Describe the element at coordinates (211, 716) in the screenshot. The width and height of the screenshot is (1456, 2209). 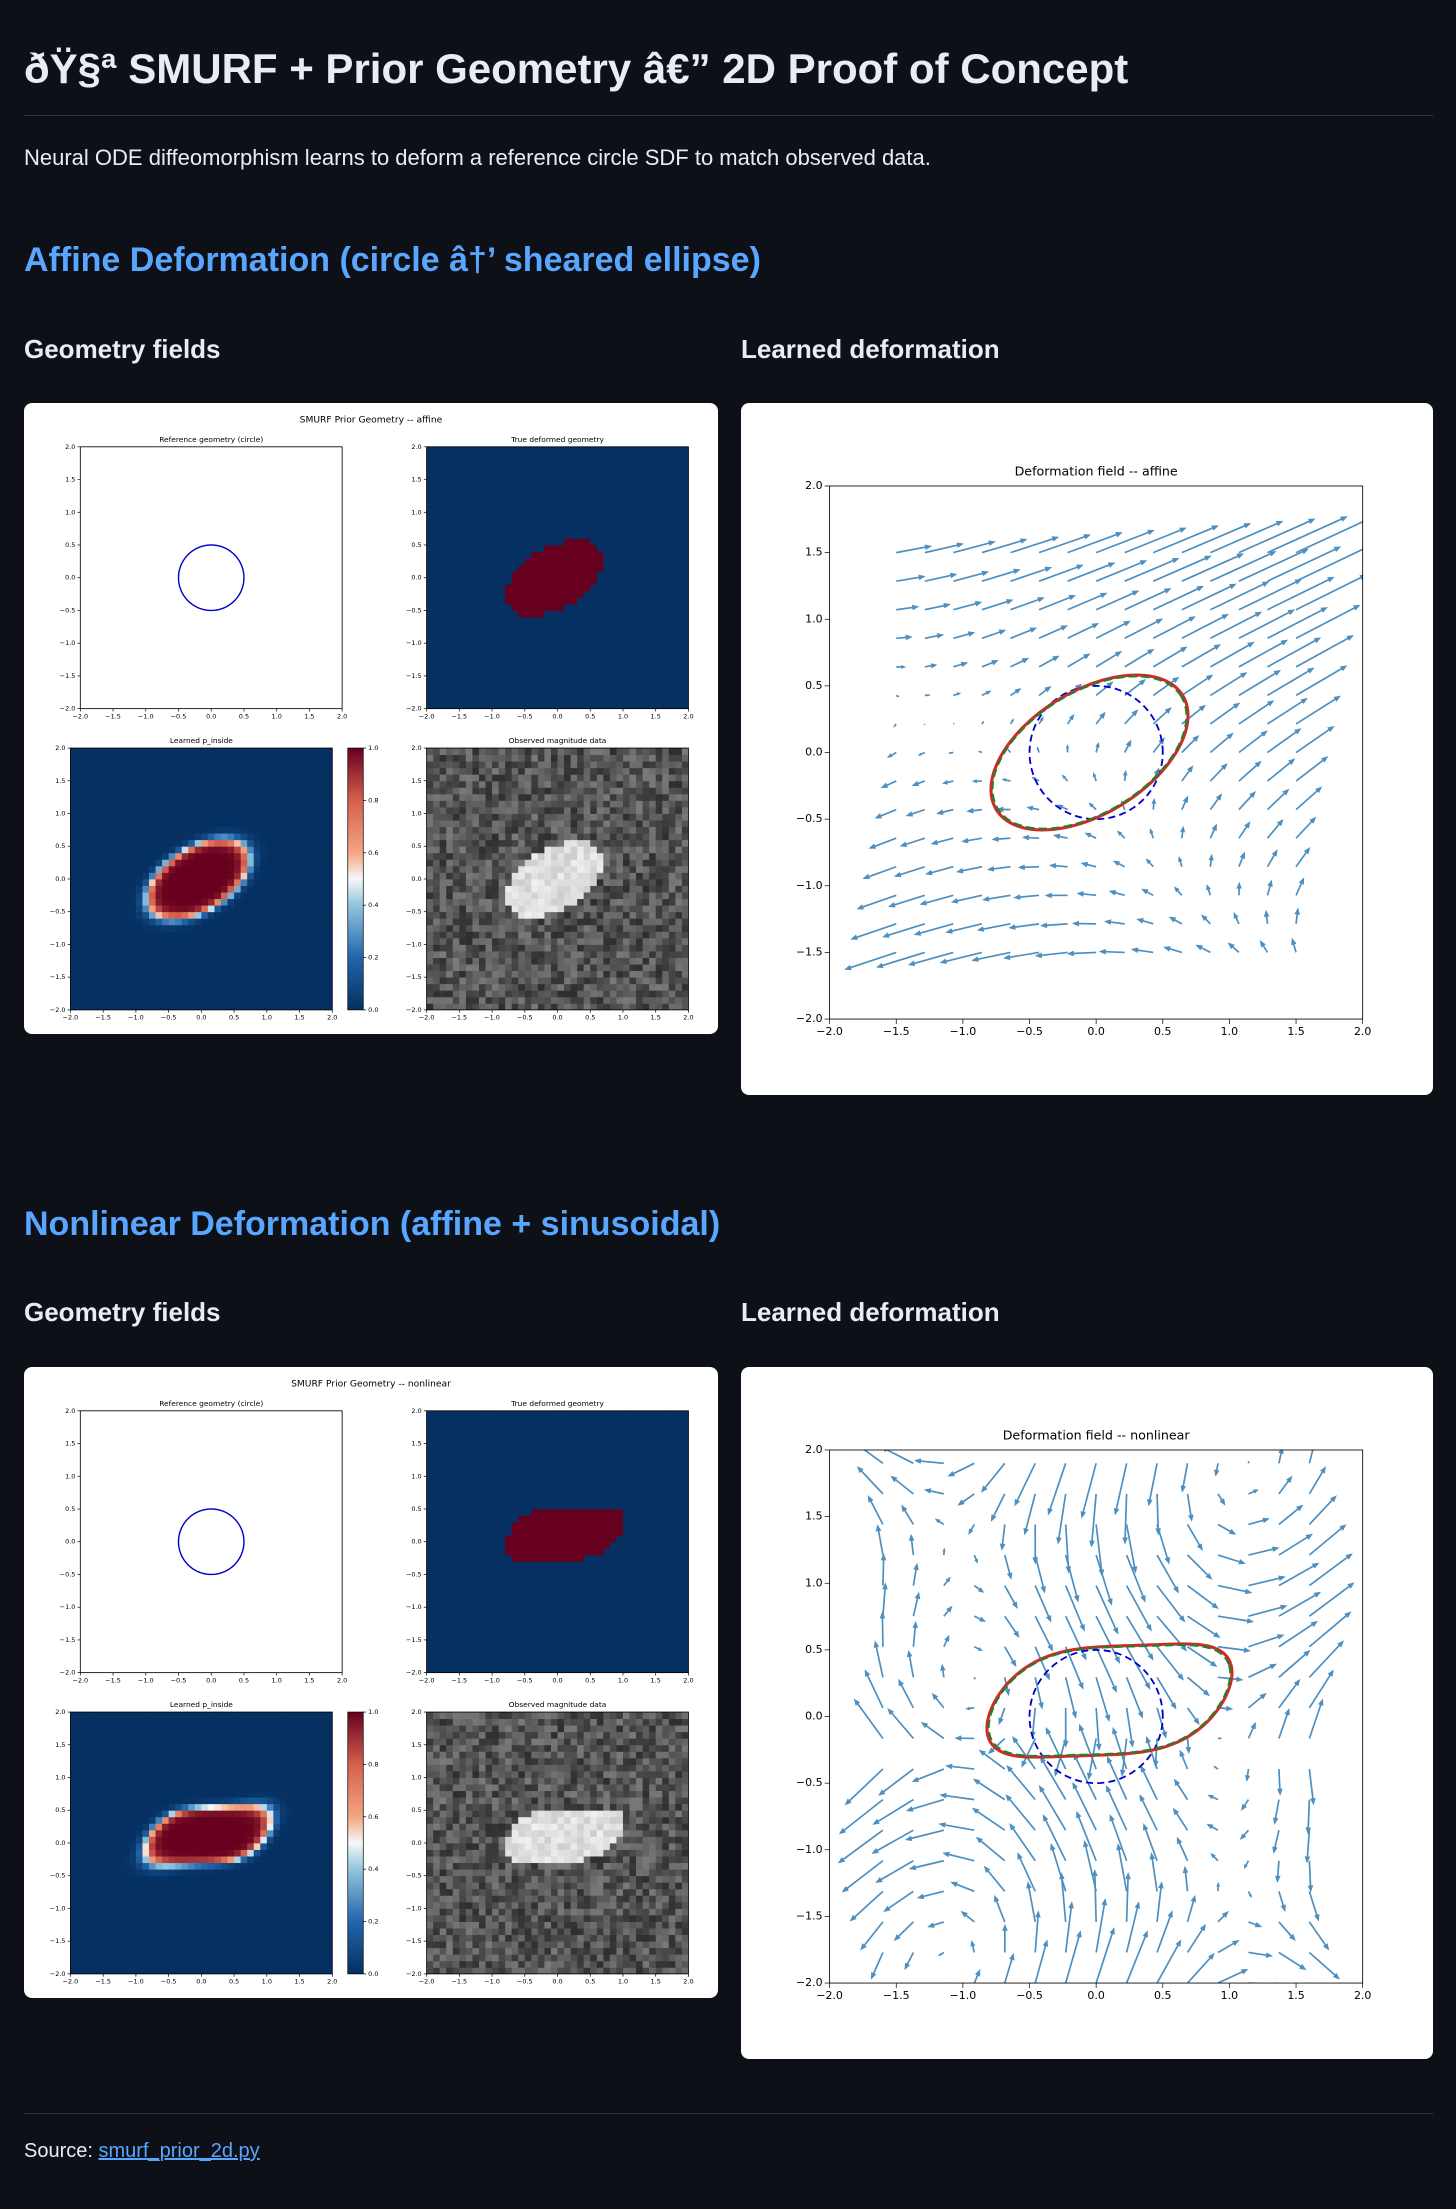
I see `x-tick-label: 0.0` at that location.